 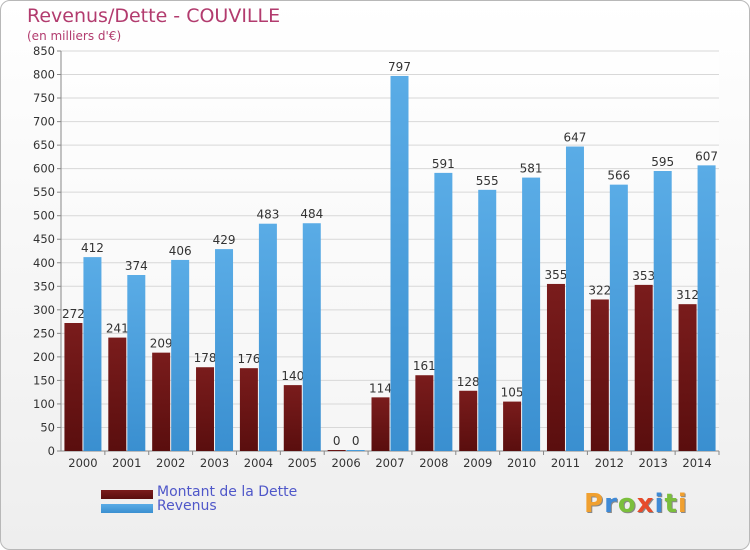 I want to click on data-label-revenue: 483, so click(x=267, y=215).